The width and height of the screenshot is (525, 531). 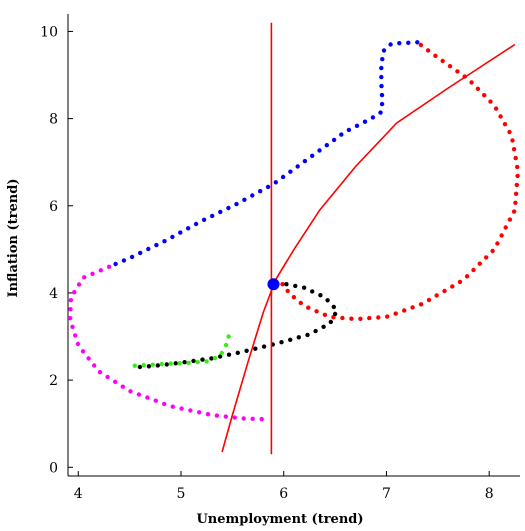 What do you see at coordinates (53, 381) in the screenshot?
I see `y-tick-label: 2` at bounding box center [53, 381].